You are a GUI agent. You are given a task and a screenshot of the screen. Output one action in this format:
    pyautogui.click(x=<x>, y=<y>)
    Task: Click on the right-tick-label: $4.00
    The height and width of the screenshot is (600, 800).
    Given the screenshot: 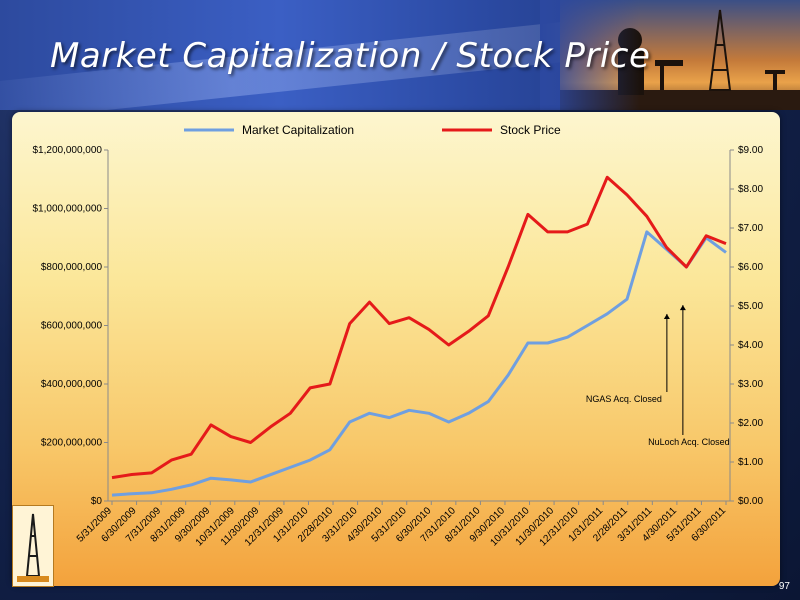 What is the action you would take?
    pyautogui.click(x=750, y=345)
    